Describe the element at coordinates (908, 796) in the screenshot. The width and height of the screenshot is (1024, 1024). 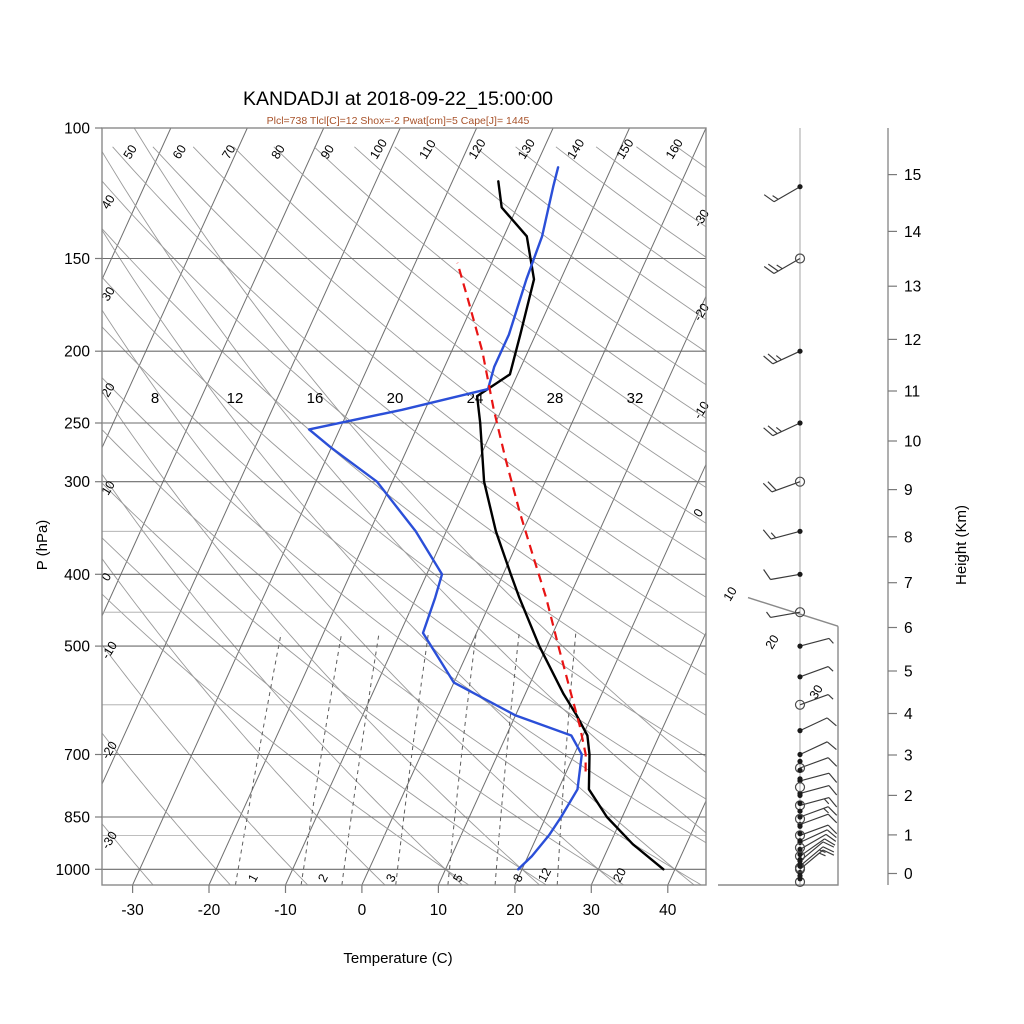
I see `height-tick-label: 2` at that location.